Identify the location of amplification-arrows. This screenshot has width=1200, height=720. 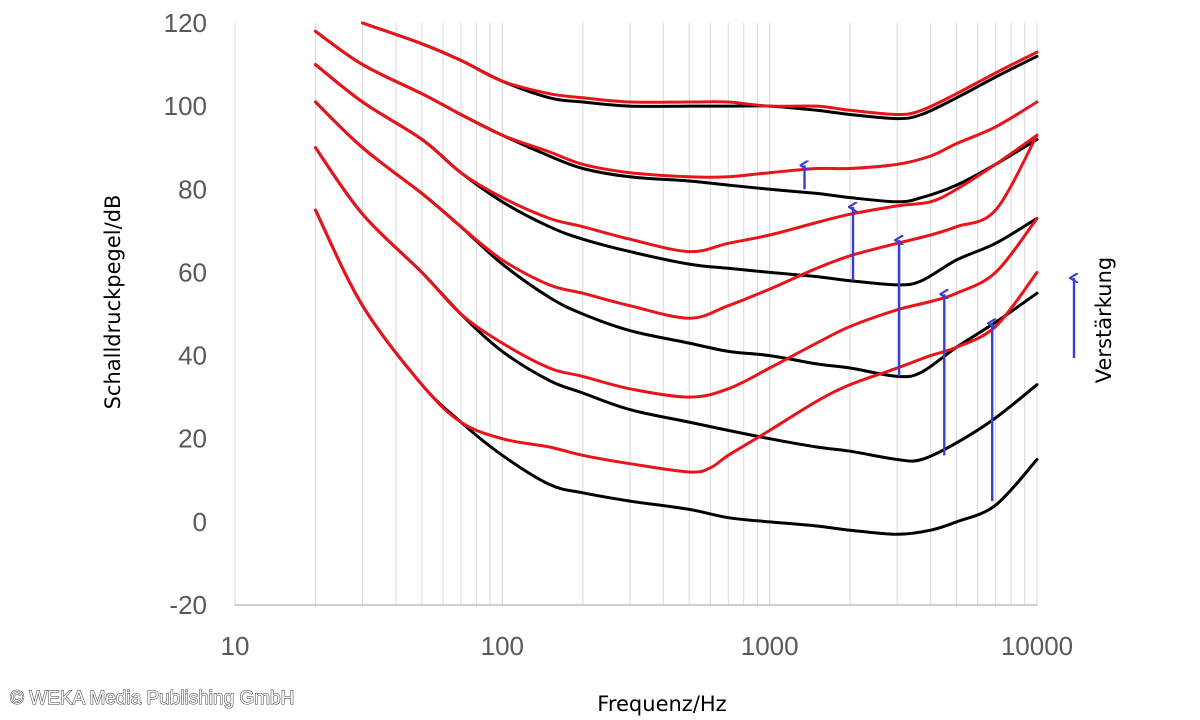
(939, 333).